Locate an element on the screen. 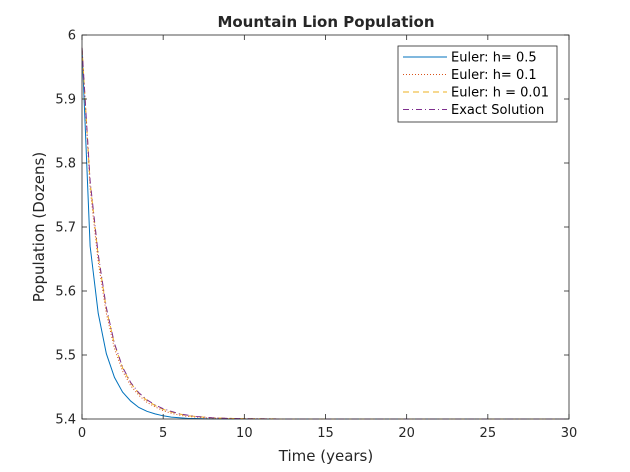 This screenshot has width=630, height=472. y-tick-label: 5.8 is located at coordinates (65, 164).